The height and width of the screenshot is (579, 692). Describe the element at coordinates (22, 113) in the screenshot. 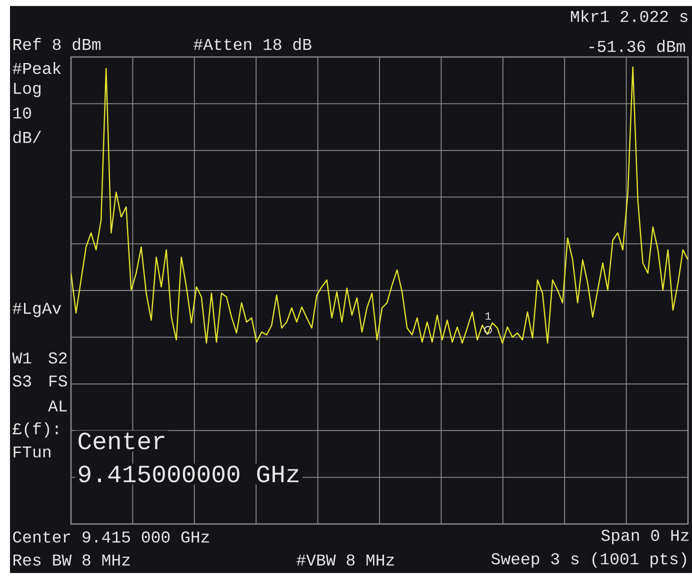

I see `text: 10` at that location.